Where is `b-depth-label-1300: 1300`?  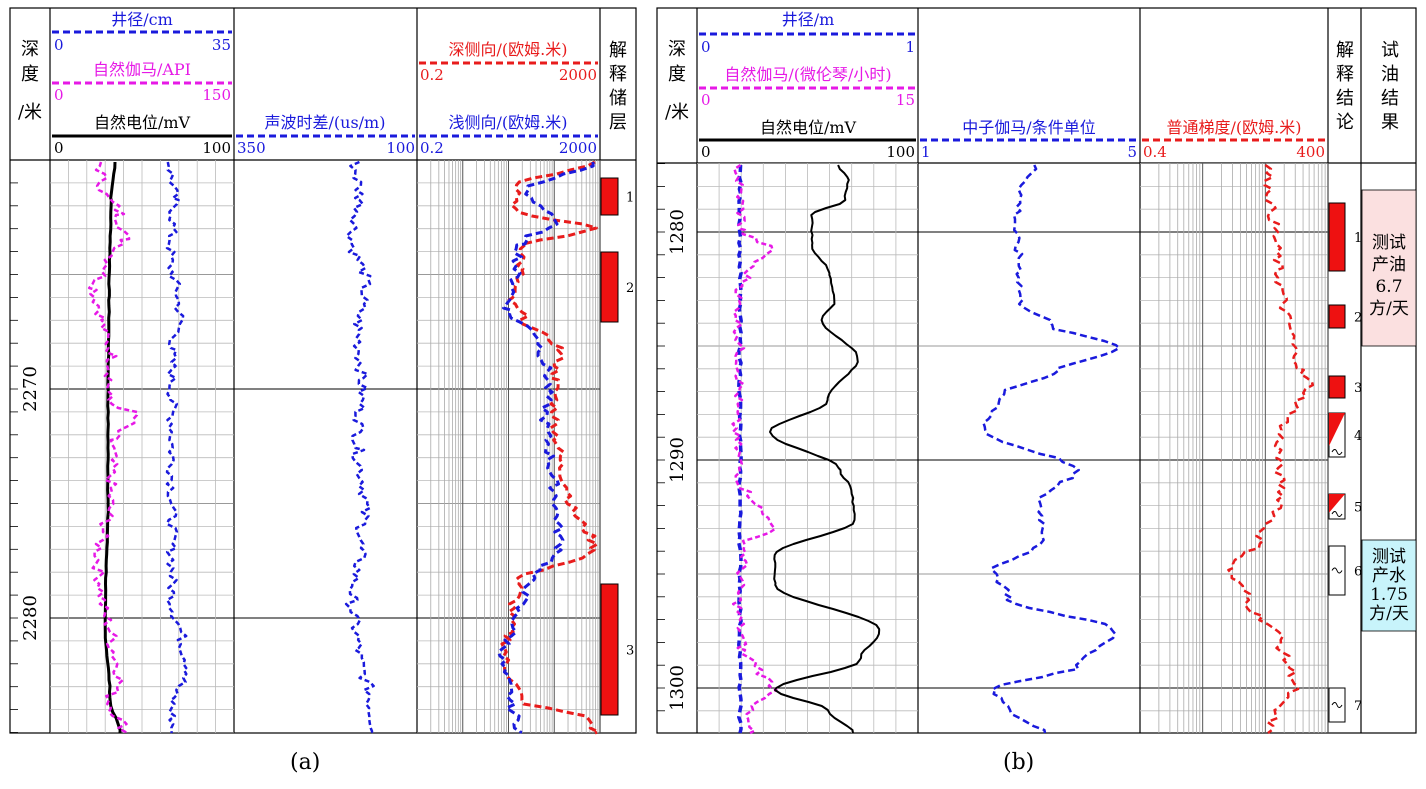
b-depth-label-1300: 1300 is located at coordinates (677, 688).